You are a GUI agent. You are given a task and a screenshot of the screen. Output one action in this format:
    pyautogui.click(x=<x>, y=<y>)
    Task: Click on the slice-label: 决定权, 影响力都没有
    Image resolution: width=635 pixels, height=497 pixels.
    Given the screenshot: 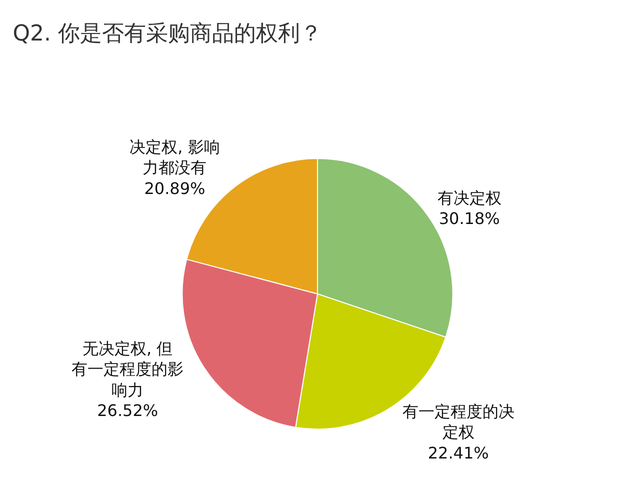 What is the action you would take?
    pyautogui.click(x=175, y=157)
    